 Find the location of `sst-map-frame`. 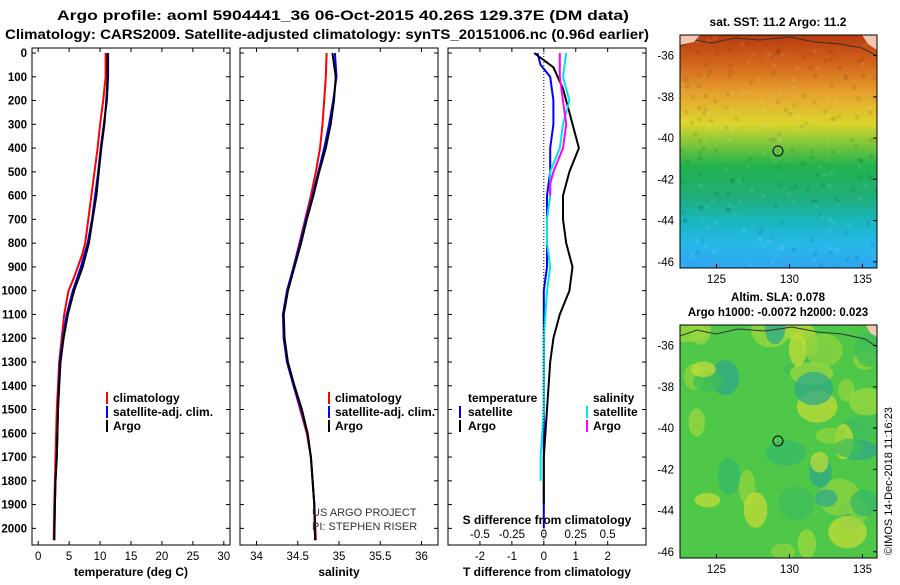

sst-map-frame is located at coordinates (778, 151).